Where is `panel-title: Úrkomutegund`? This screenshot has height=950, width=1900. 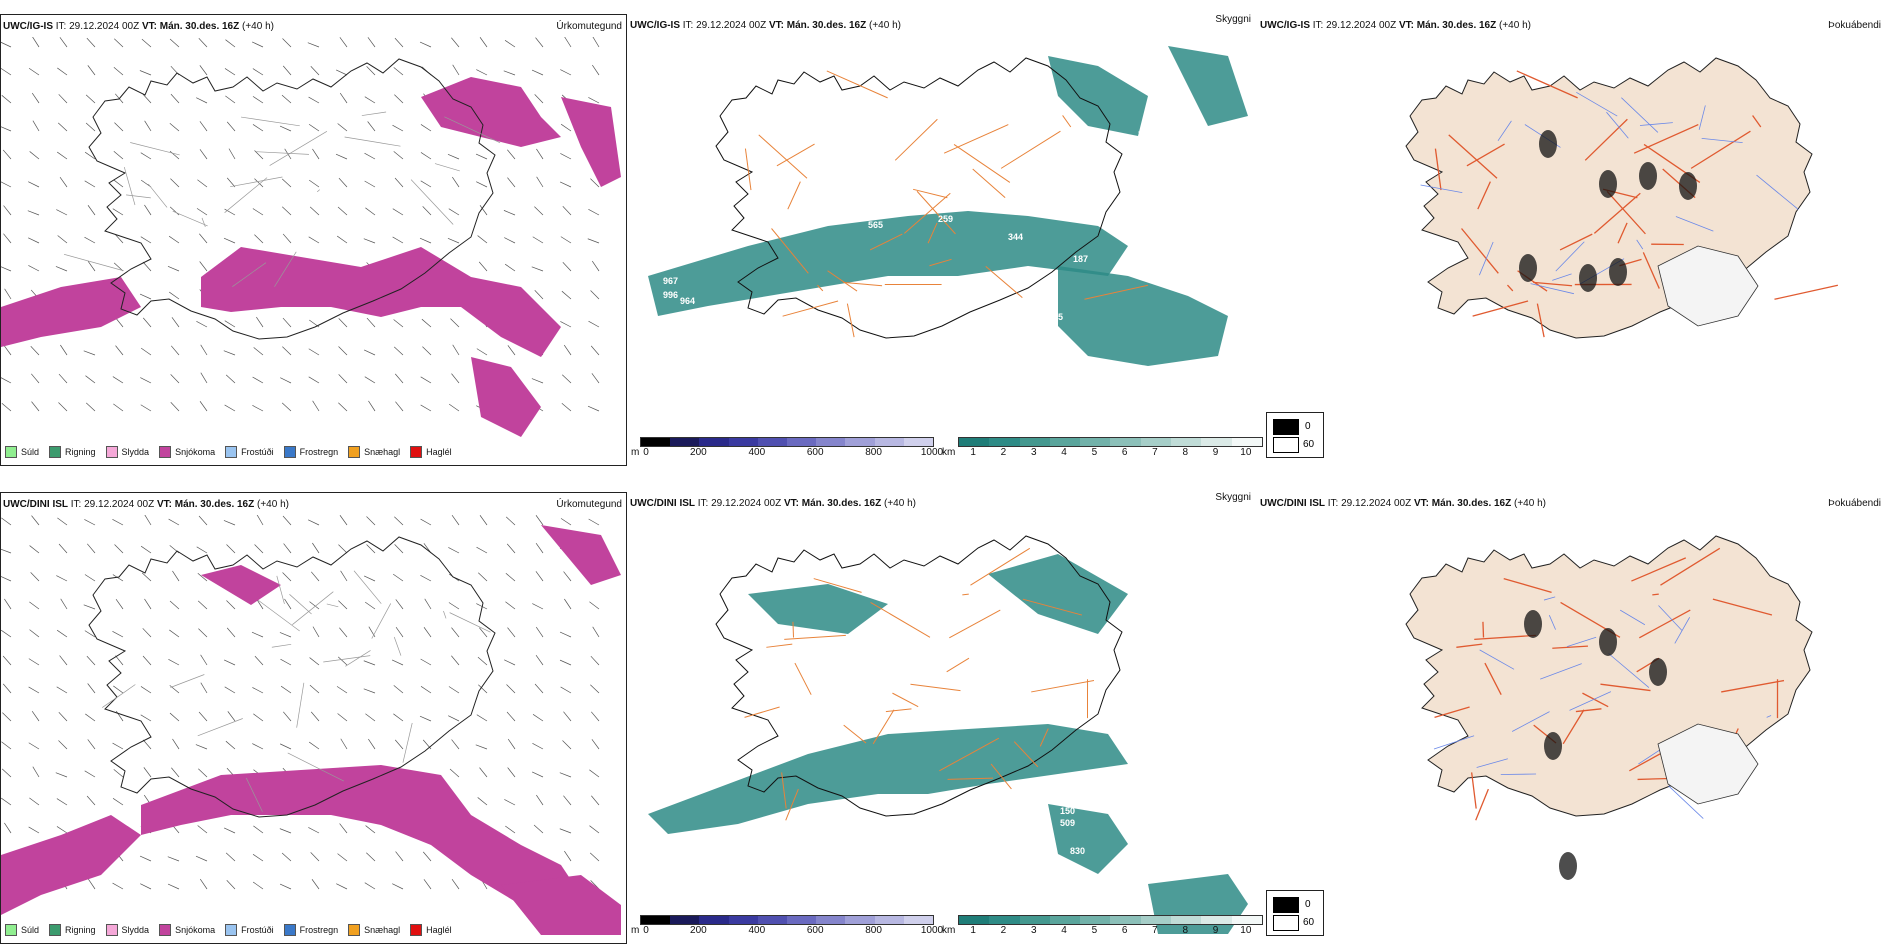
panel-title: Úrkomutegund is located at coordinates (589, 504).